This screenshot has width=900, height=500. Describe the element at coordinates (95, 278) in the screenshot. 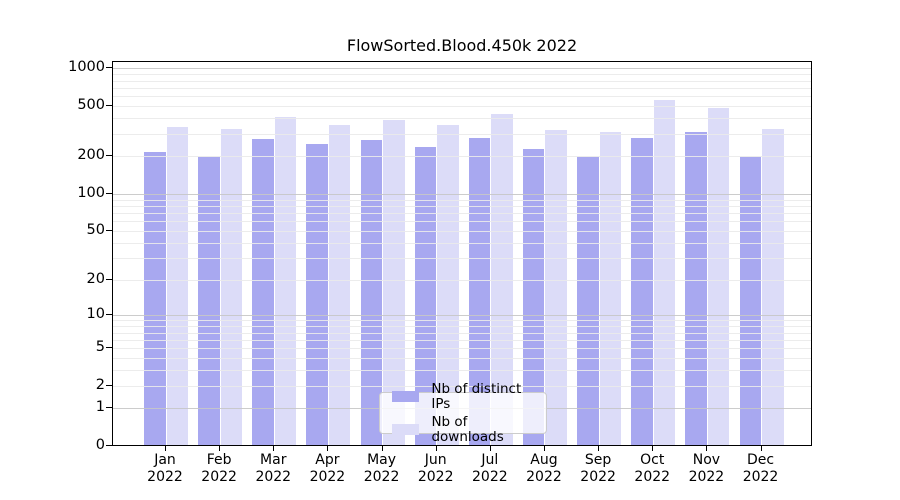

I see `y-tick-label: 20` at that location.